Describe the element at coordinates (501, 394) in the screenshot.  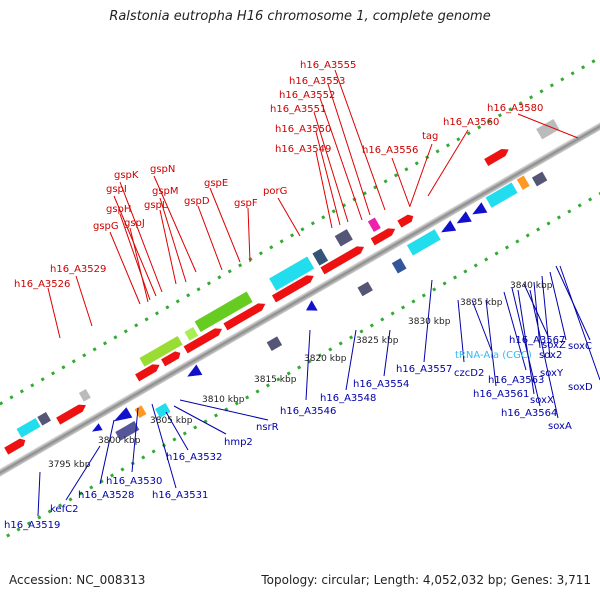
I see `gene-label: h16_A3561` at that location.